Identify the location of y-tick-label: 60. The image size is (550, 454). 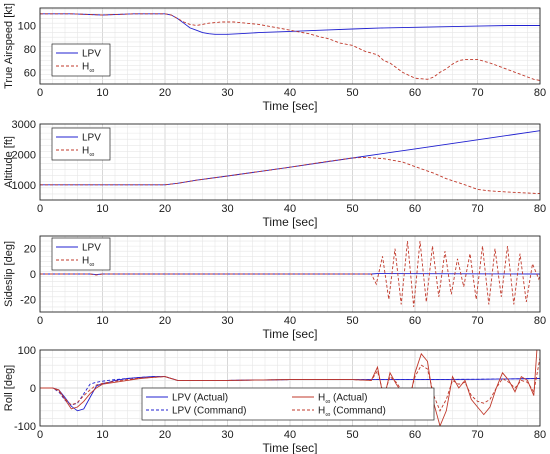
(30, 73).